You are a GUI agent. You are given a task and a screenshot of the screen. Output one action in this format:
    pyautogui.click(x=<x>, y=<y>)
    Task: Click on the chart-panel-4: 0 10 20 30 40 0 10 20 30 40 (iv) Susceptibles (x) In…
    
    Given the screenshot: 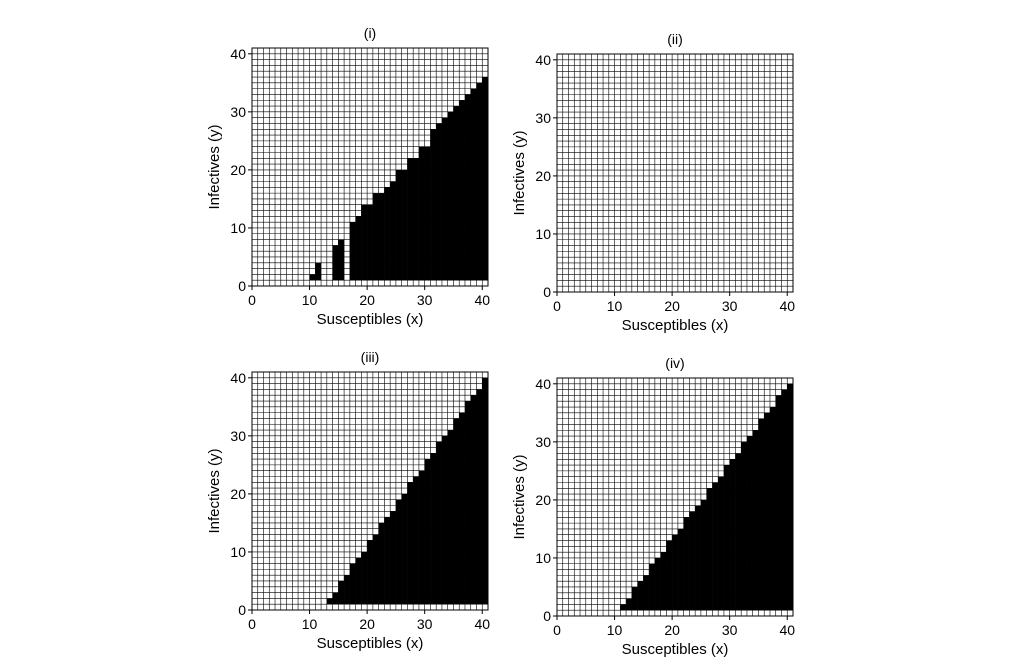 What is the action you would take?
    pyautogui.click(x=653, y=506)
    